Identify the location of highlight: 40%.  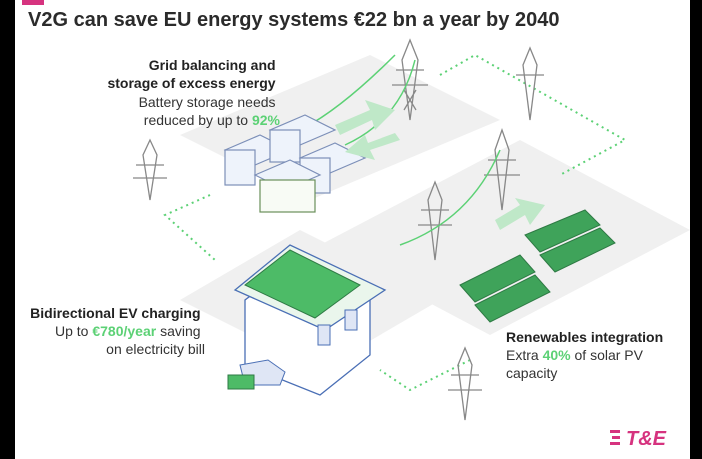
(557, 355).